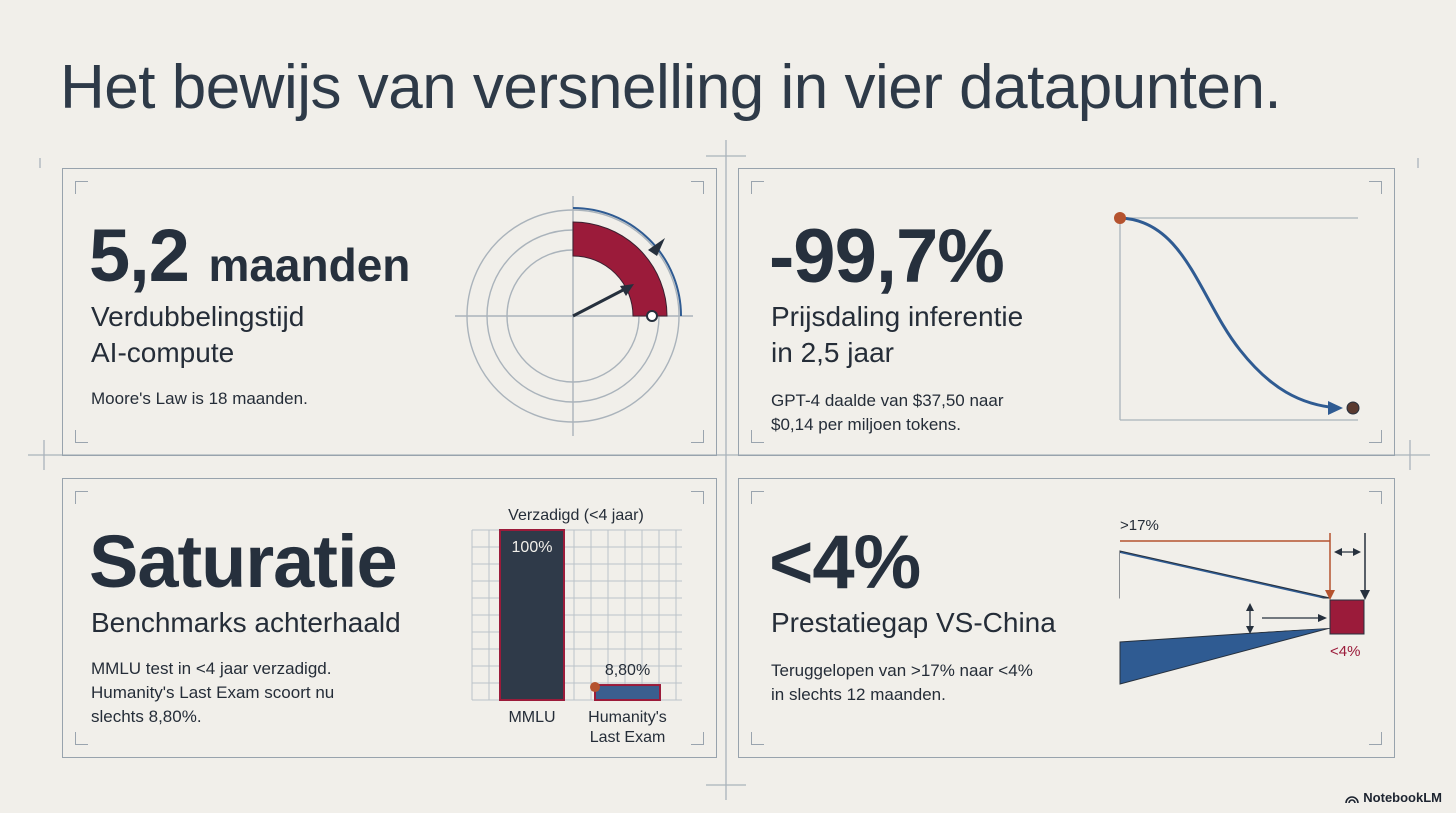 The height and width of the screenshot is (813, 1456). Describe the element at coordinates (532, 547) in the screenshot. I see `bar-value-label: 100%` at that location.